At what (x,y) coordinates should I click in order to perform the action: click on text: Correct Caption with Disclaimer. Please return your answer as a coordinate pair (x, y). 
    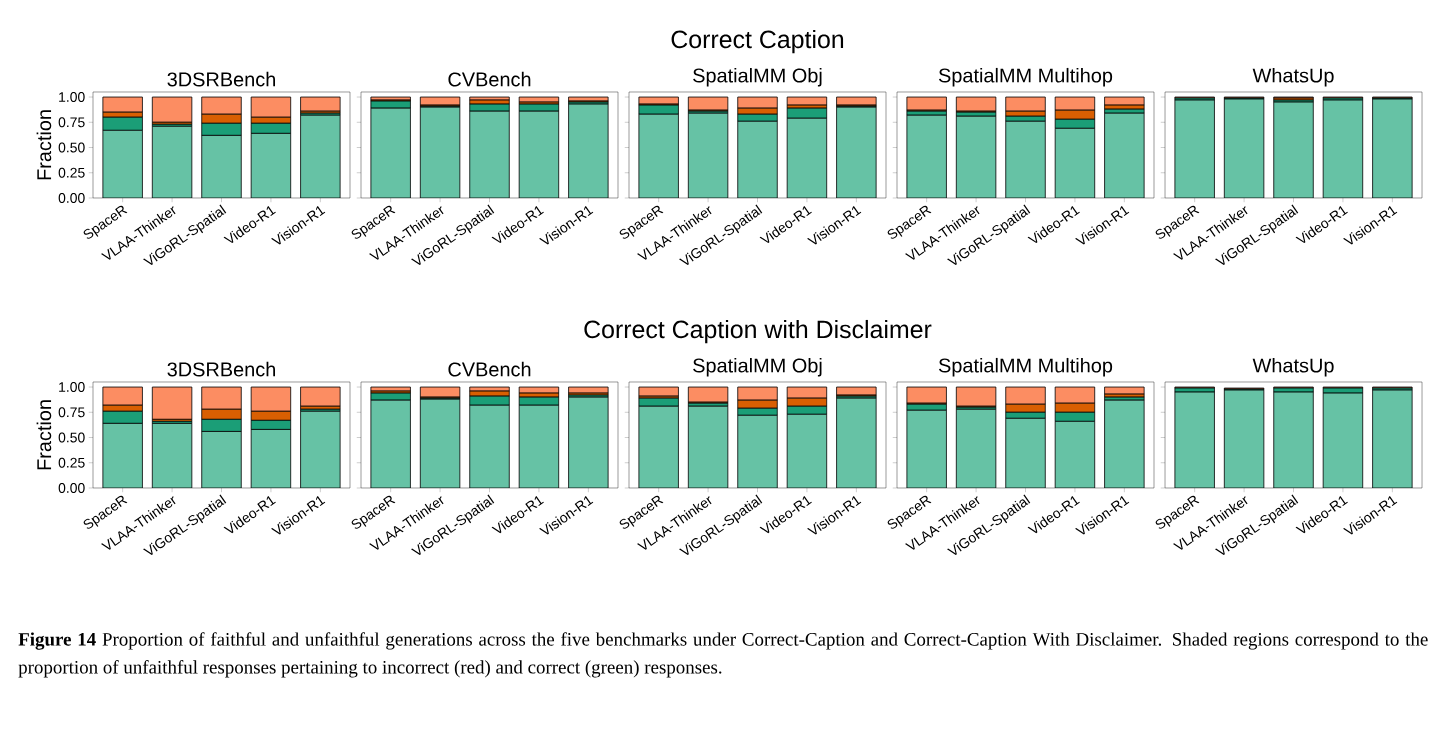
    Looking at the image, I should click on (758, 331).